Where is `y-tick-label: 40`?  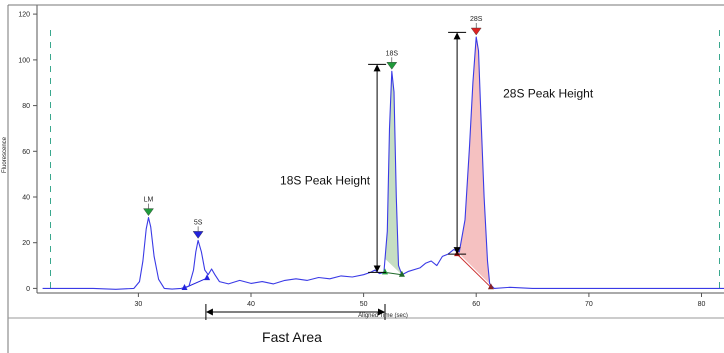
y-tick-label: 40 is located at coordinates (26, 198).